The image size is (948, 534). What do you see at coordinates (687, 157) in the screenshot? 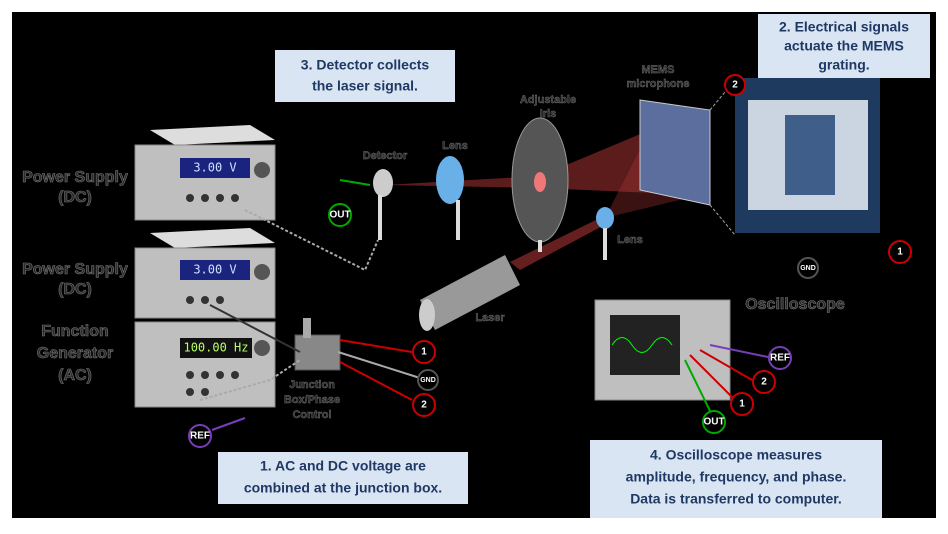
I see `mems-chip` at bounding box center [687, 157].